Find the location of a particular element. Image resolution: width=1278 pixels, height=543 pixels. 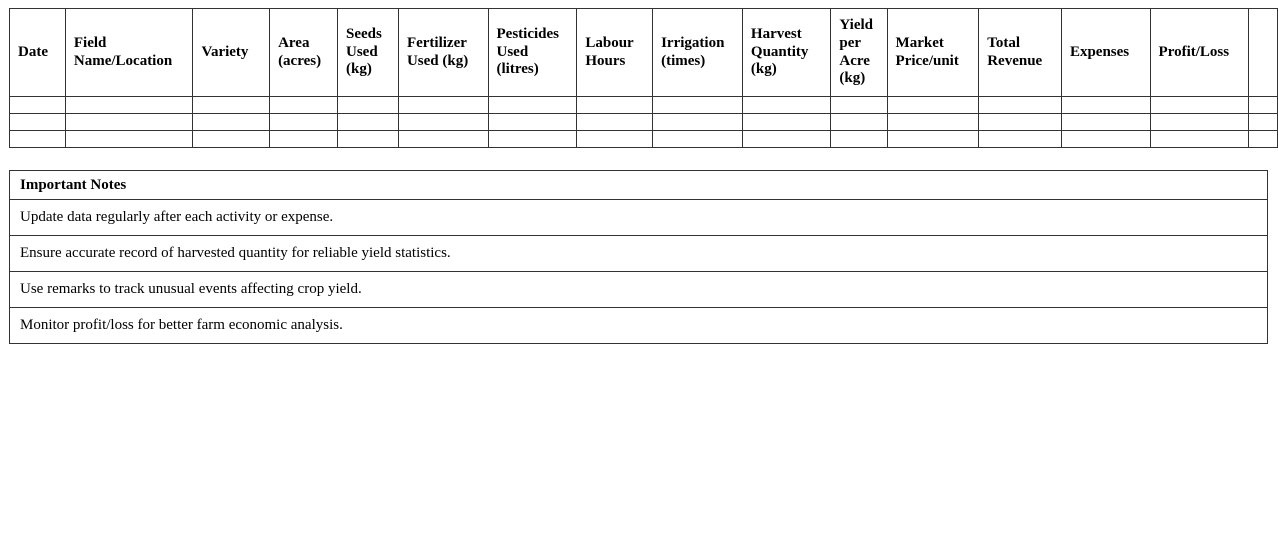

notes-title: Important Notes is located at coordinates (638, 185).